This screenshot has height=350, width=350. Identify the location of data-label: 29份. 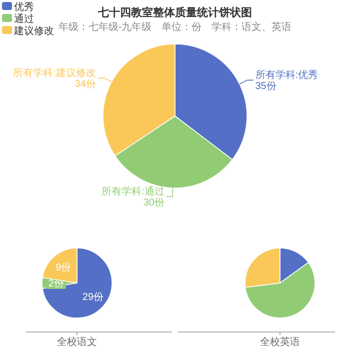
(93, 298).